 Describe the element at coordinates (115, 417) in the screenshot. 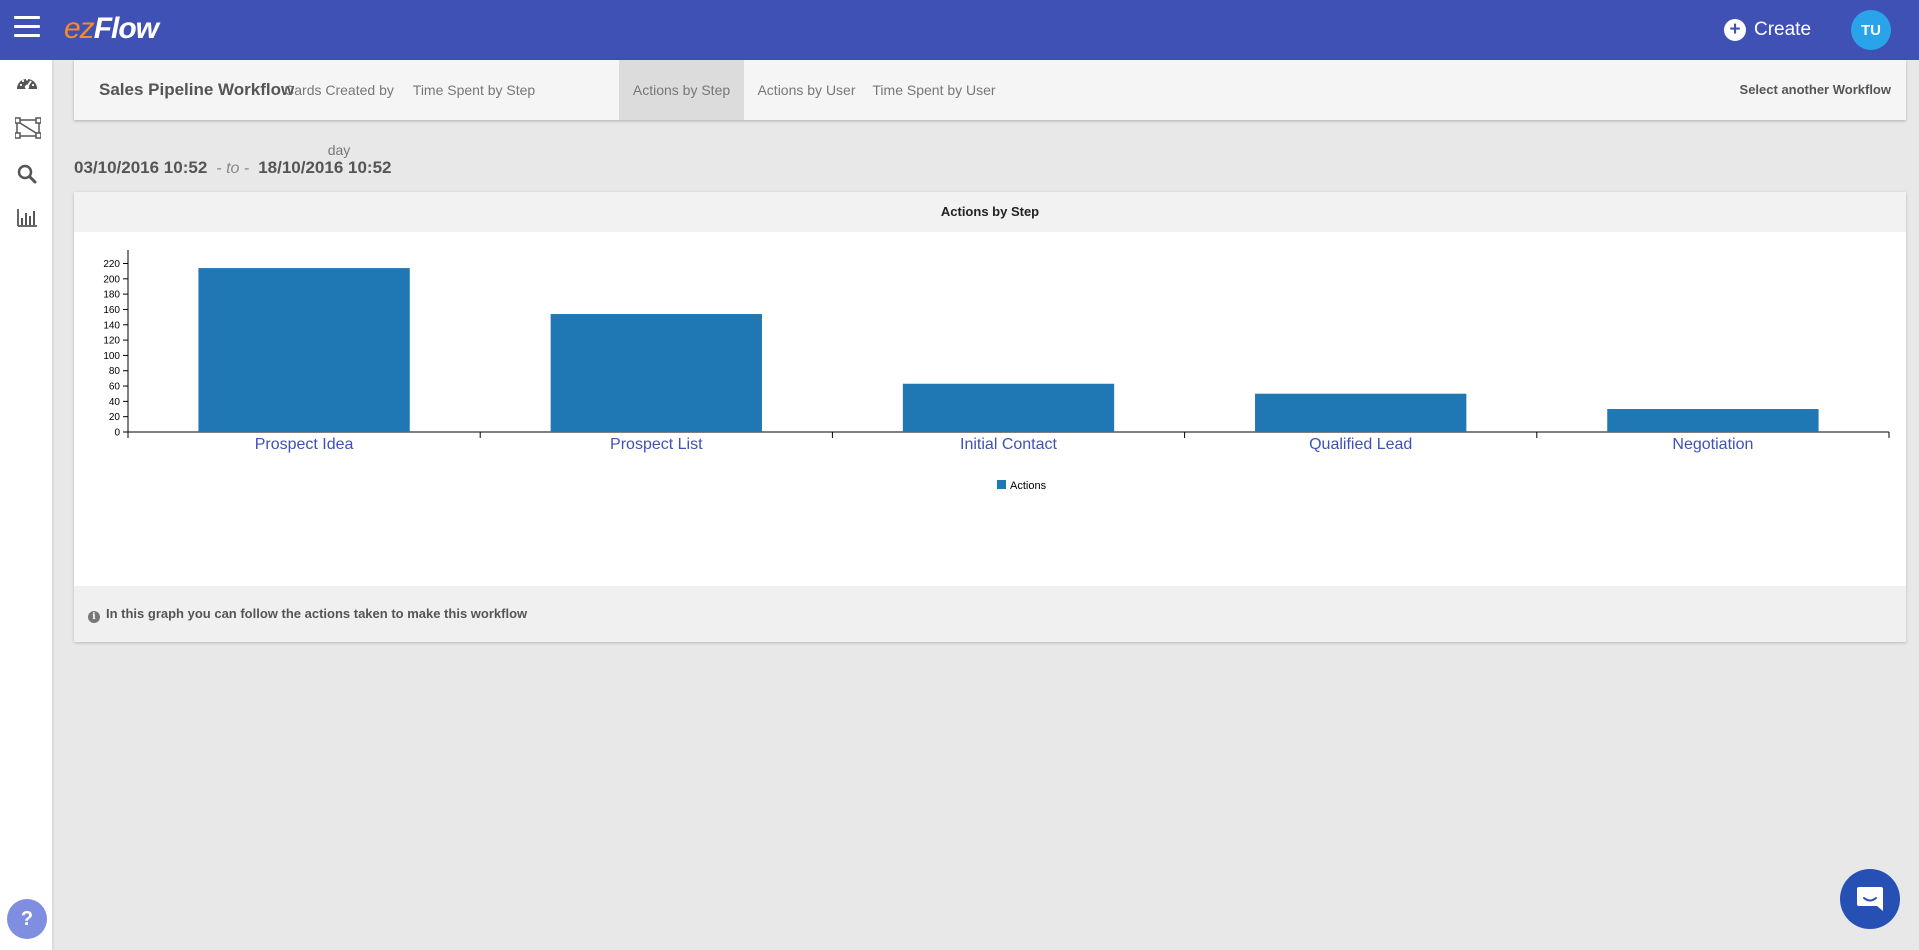

I see `y-tick-label: 20` at that location.